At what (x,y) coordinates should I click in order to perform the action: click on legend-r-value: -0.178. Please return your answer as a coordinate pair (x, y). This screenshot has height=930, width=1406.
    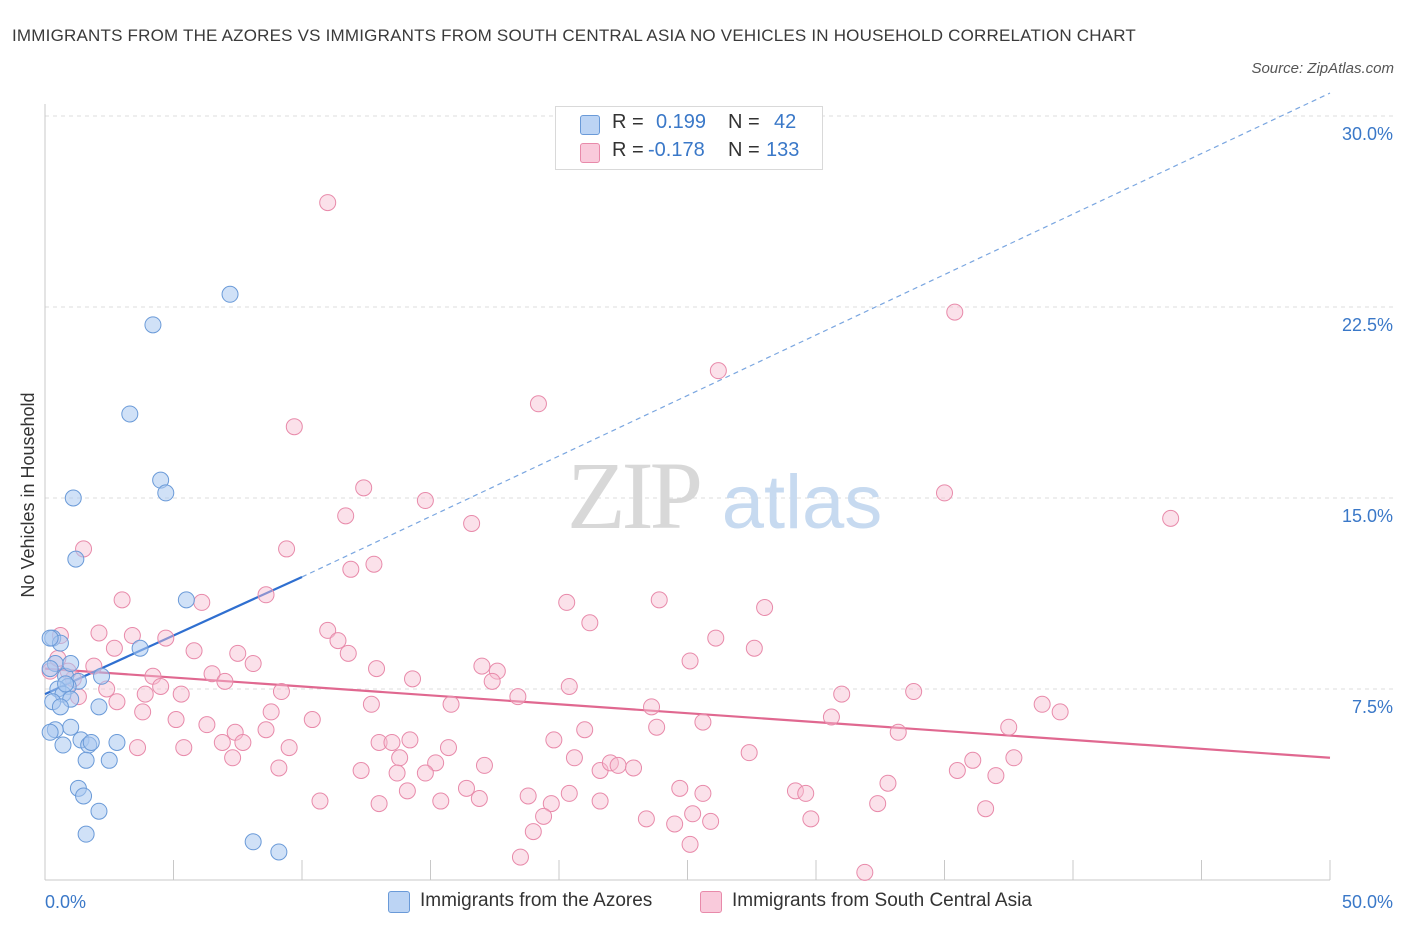
    Looking at the image, I should click on (676, 150).